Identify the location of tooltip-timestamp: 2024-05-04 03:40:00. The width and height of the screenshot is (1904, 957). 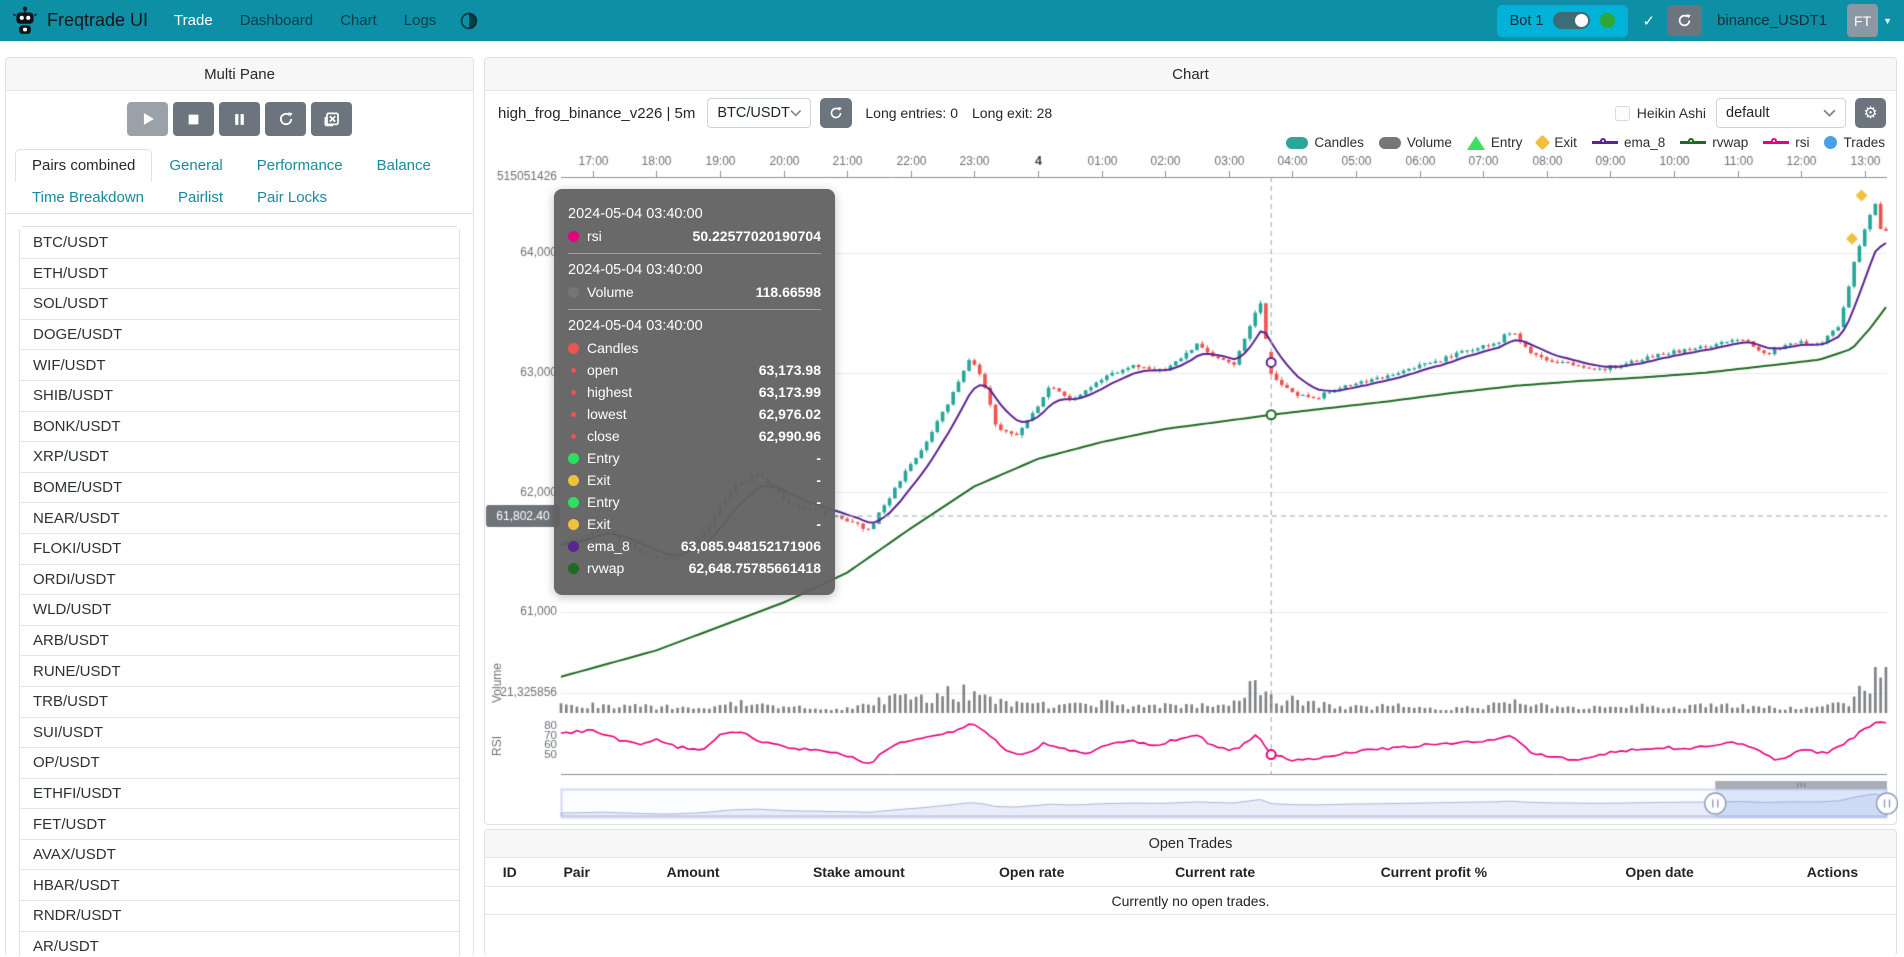
(635, 214).